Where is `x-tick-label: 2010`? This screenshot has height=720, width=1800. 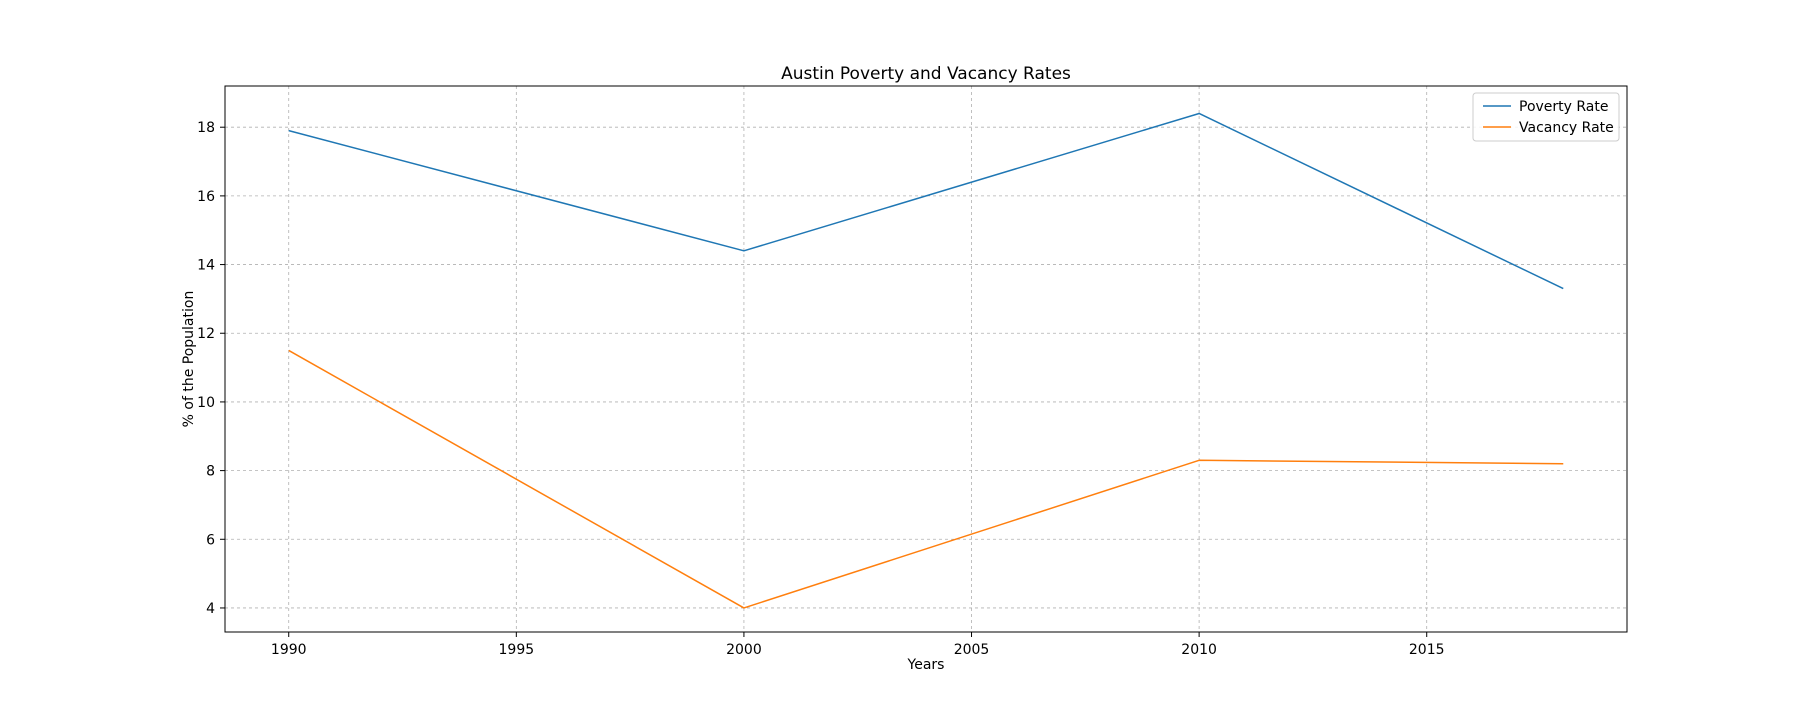
x-tick-label: 2010 is located at coordinates (1199, 650).